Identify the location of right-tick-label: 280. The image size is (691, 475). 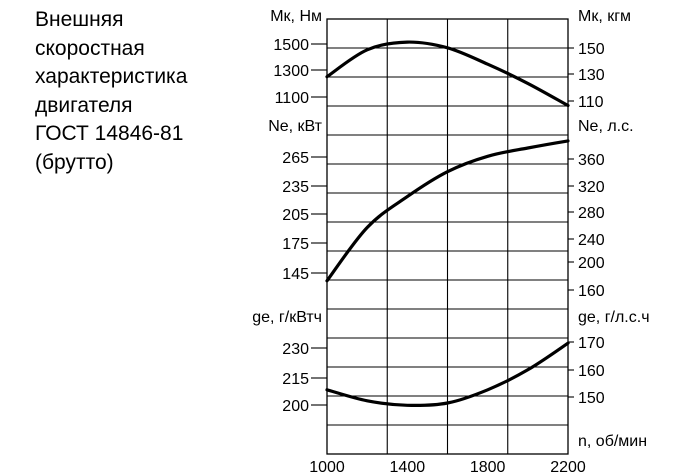
(591, 213).